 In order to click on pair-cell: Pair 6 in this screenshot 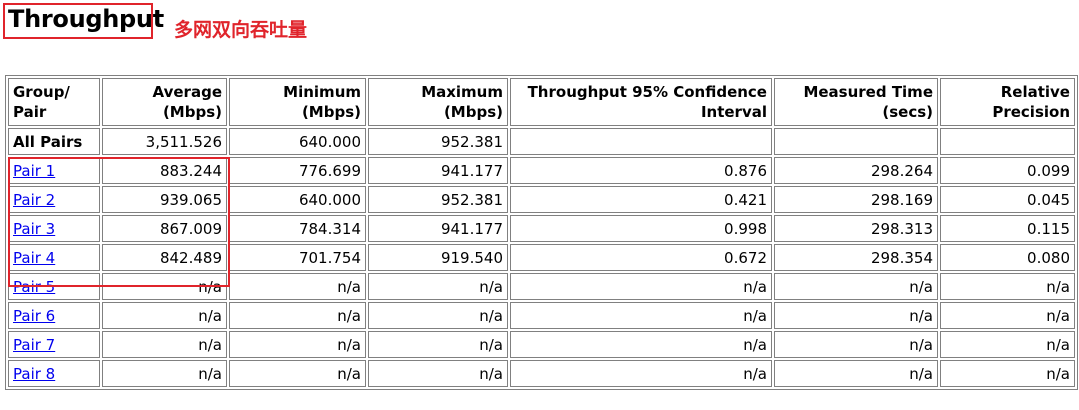, I will do `click(54, 315)`.